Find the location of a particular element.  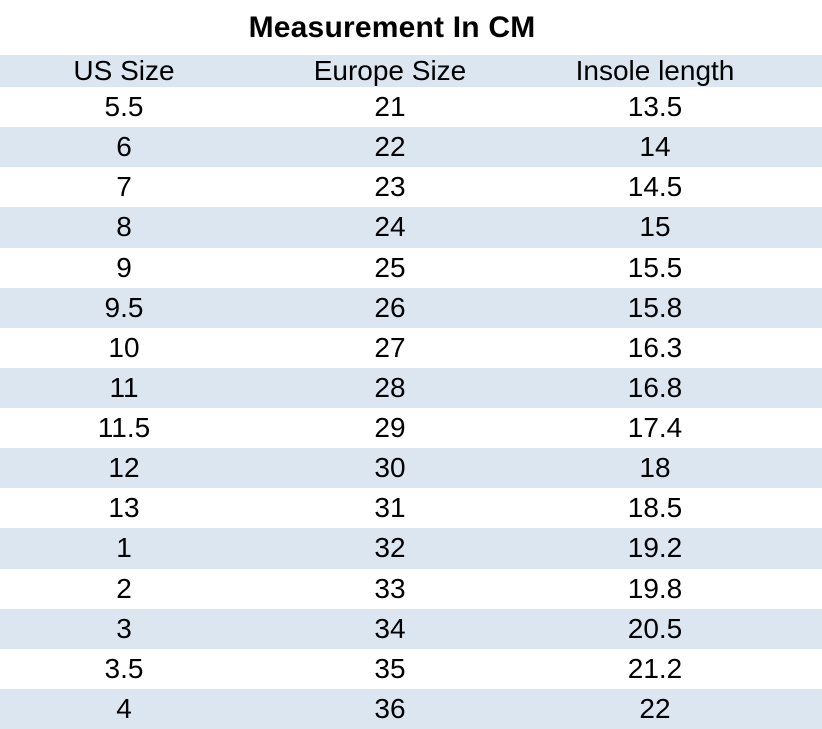

table-cell: 15 is located at coordinates (655, 227).